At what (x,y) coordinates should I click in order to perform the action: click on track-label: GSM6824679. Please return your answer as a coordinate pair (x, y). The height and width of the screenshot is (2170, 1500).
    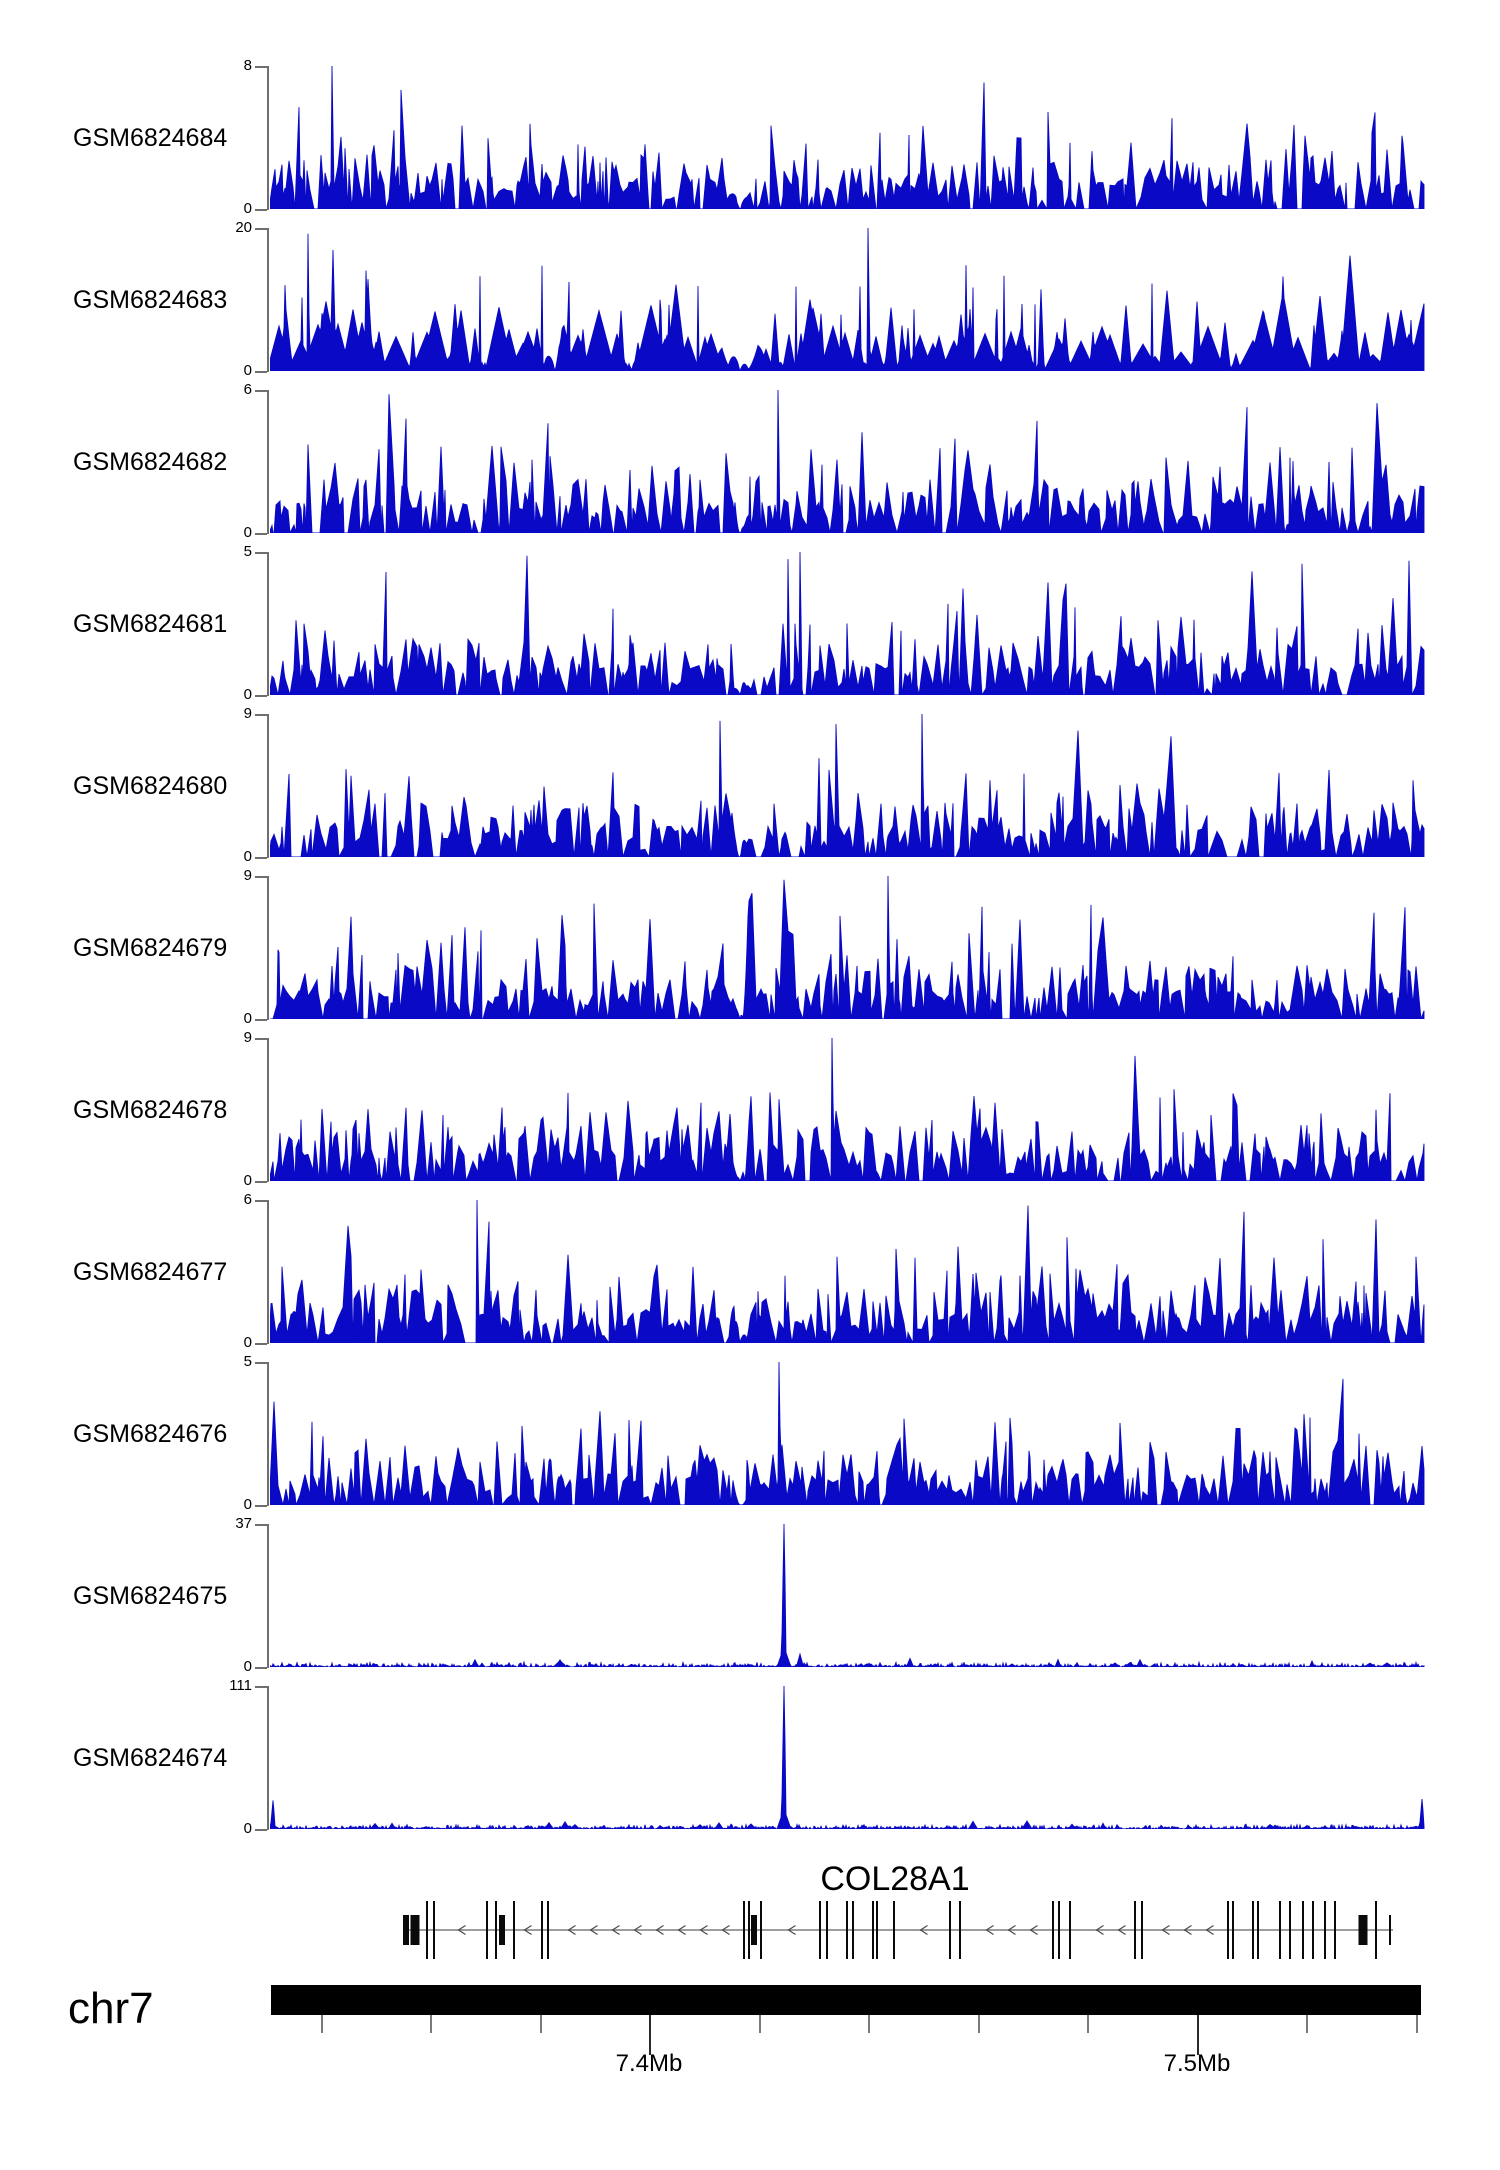
    Looking at the image, I should click on (150, 947).